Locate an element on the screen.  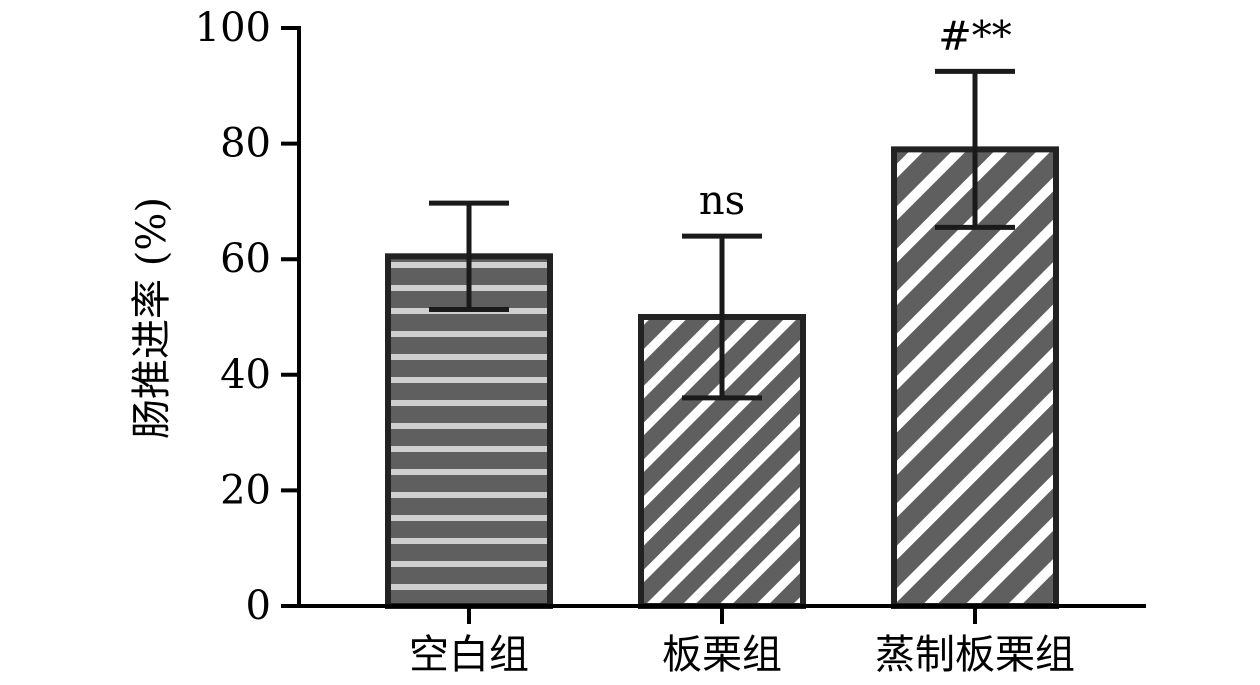
x-axis-categories: 空白组 板栗组 蒸制板栗组 is located at coordinates (742, 642).